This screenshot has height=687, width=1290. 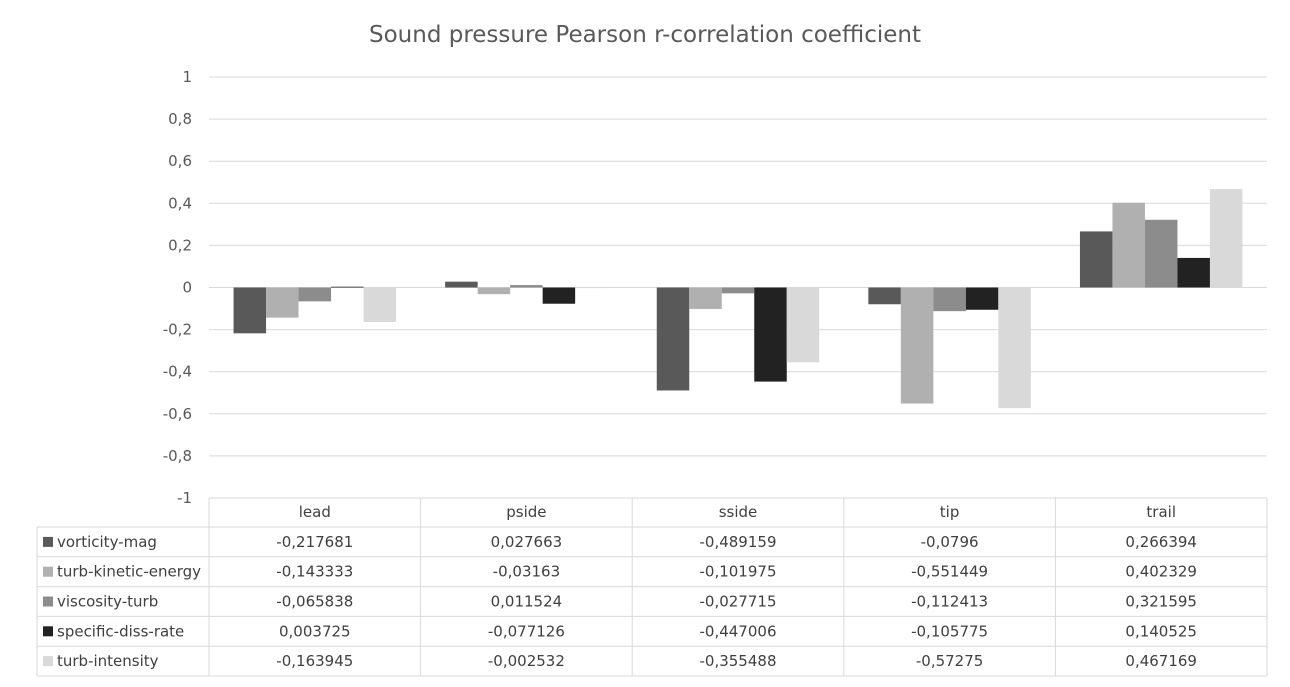 I want to click on data-label: -0,57275, so click(x=949, y=661).